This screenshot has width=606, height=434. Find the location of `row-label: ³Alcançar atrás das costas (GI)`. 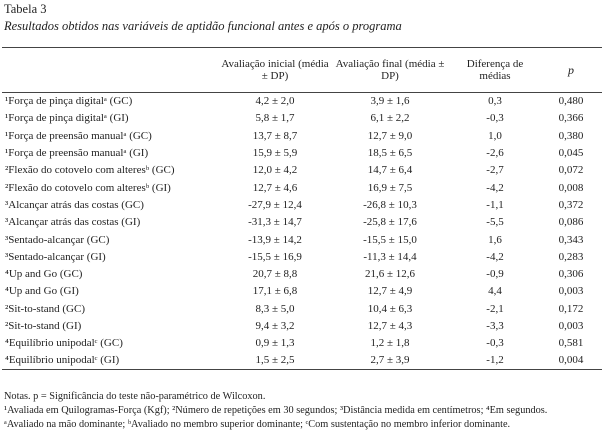

row-label: ³Alcançar atrás das costas (GI) is located at coordinates (73, 222).